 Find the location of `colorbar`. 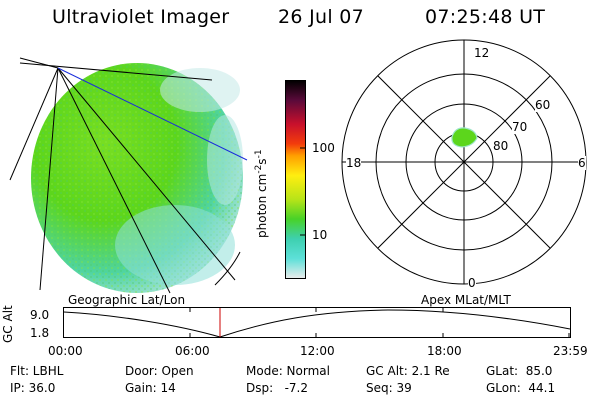

colorbar is located at coordinates (295, 179).